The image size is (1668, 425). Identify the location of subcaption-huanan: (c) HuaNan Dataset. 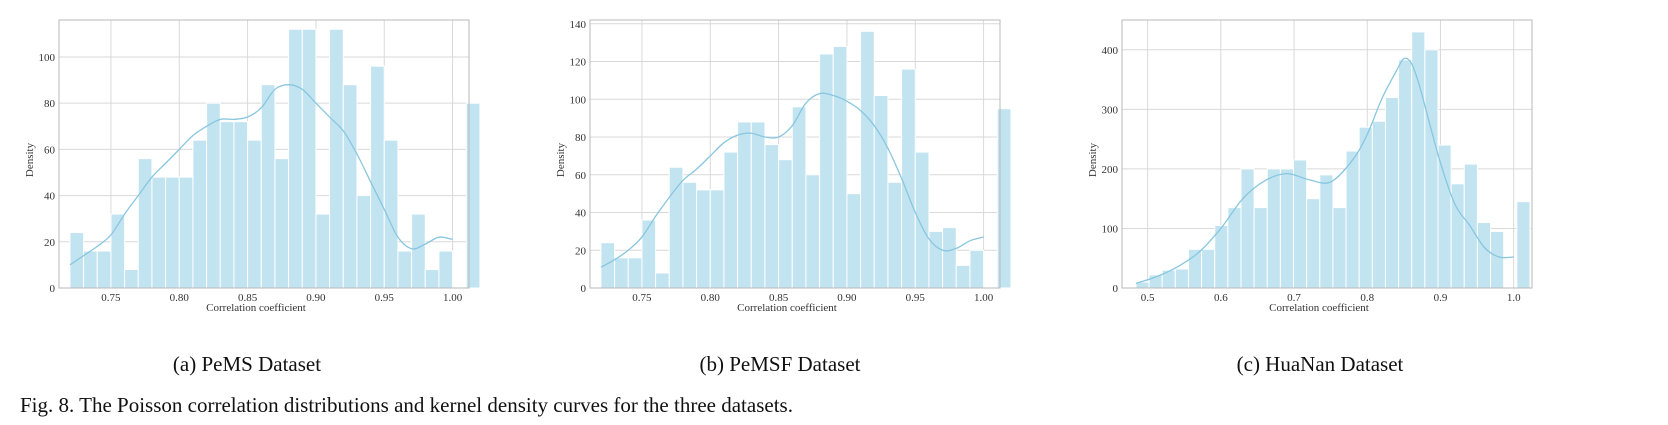
(1320, 364).